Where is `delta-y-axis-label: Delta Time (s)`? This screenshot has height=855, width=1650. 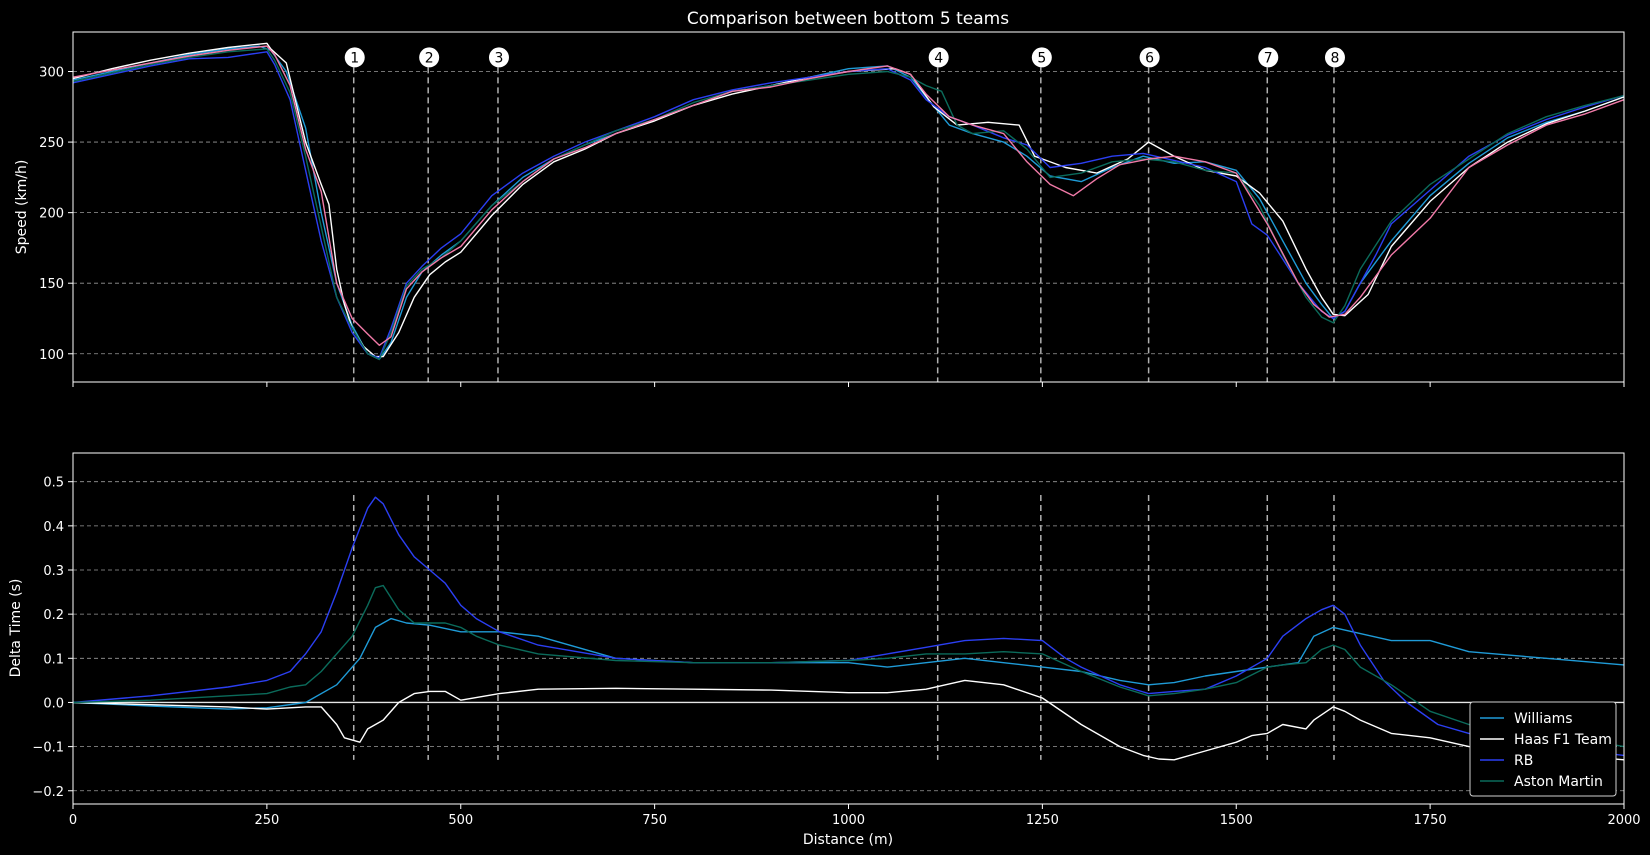
delta-y-axis-label: Delta Time (s) is located at coordinates (16, 628).